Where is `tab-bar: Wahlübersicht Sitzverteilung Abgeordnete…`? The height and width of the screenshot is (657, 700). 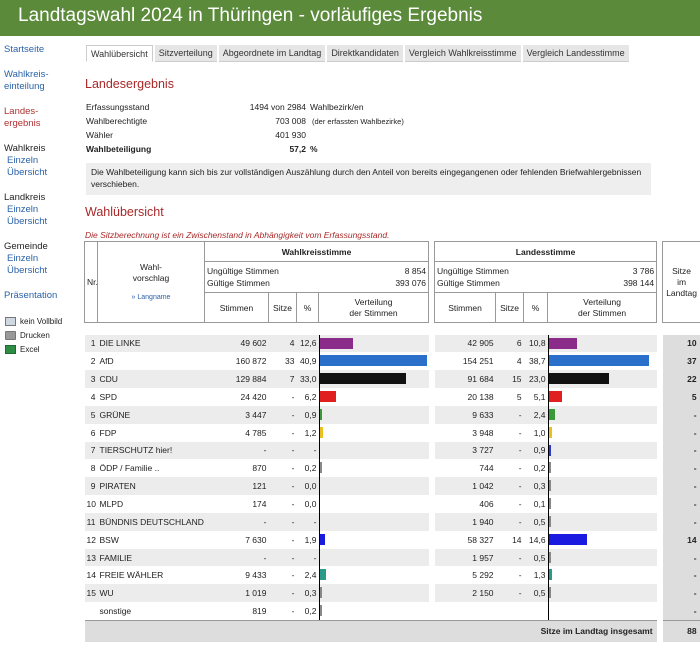 tab-bar: Wahlübersicht Sitzverteilung Abgeordnete… is located at coordinates (358, 53).